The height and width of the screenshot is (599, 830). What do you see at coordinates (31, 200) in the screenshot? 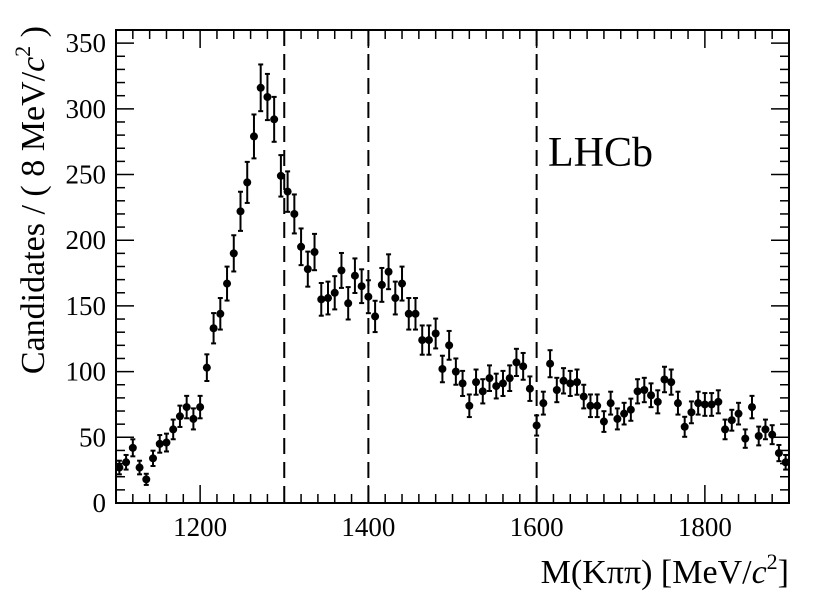
I see `y-axis-label: Candidates / ( 8 MeV/c2 )` at bounding box center [31, 200].